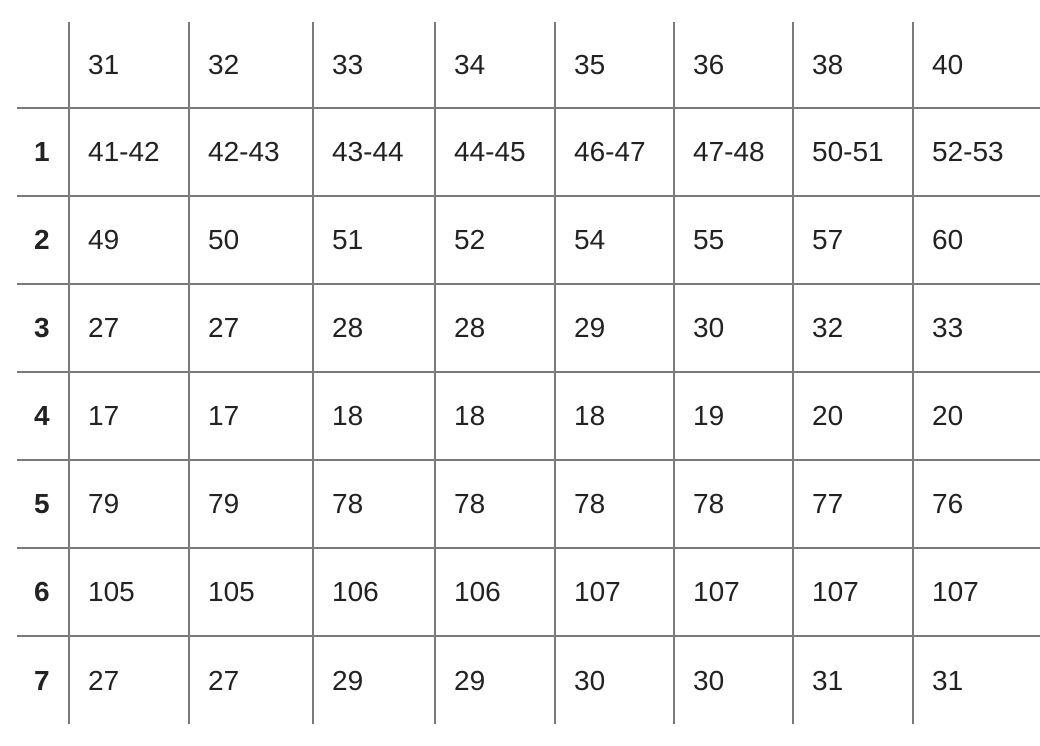 This screenshot has width=1040, height=746. I want to click on table-row: 4 17 17 18 18 18 19 20 20, so click(528, 415).